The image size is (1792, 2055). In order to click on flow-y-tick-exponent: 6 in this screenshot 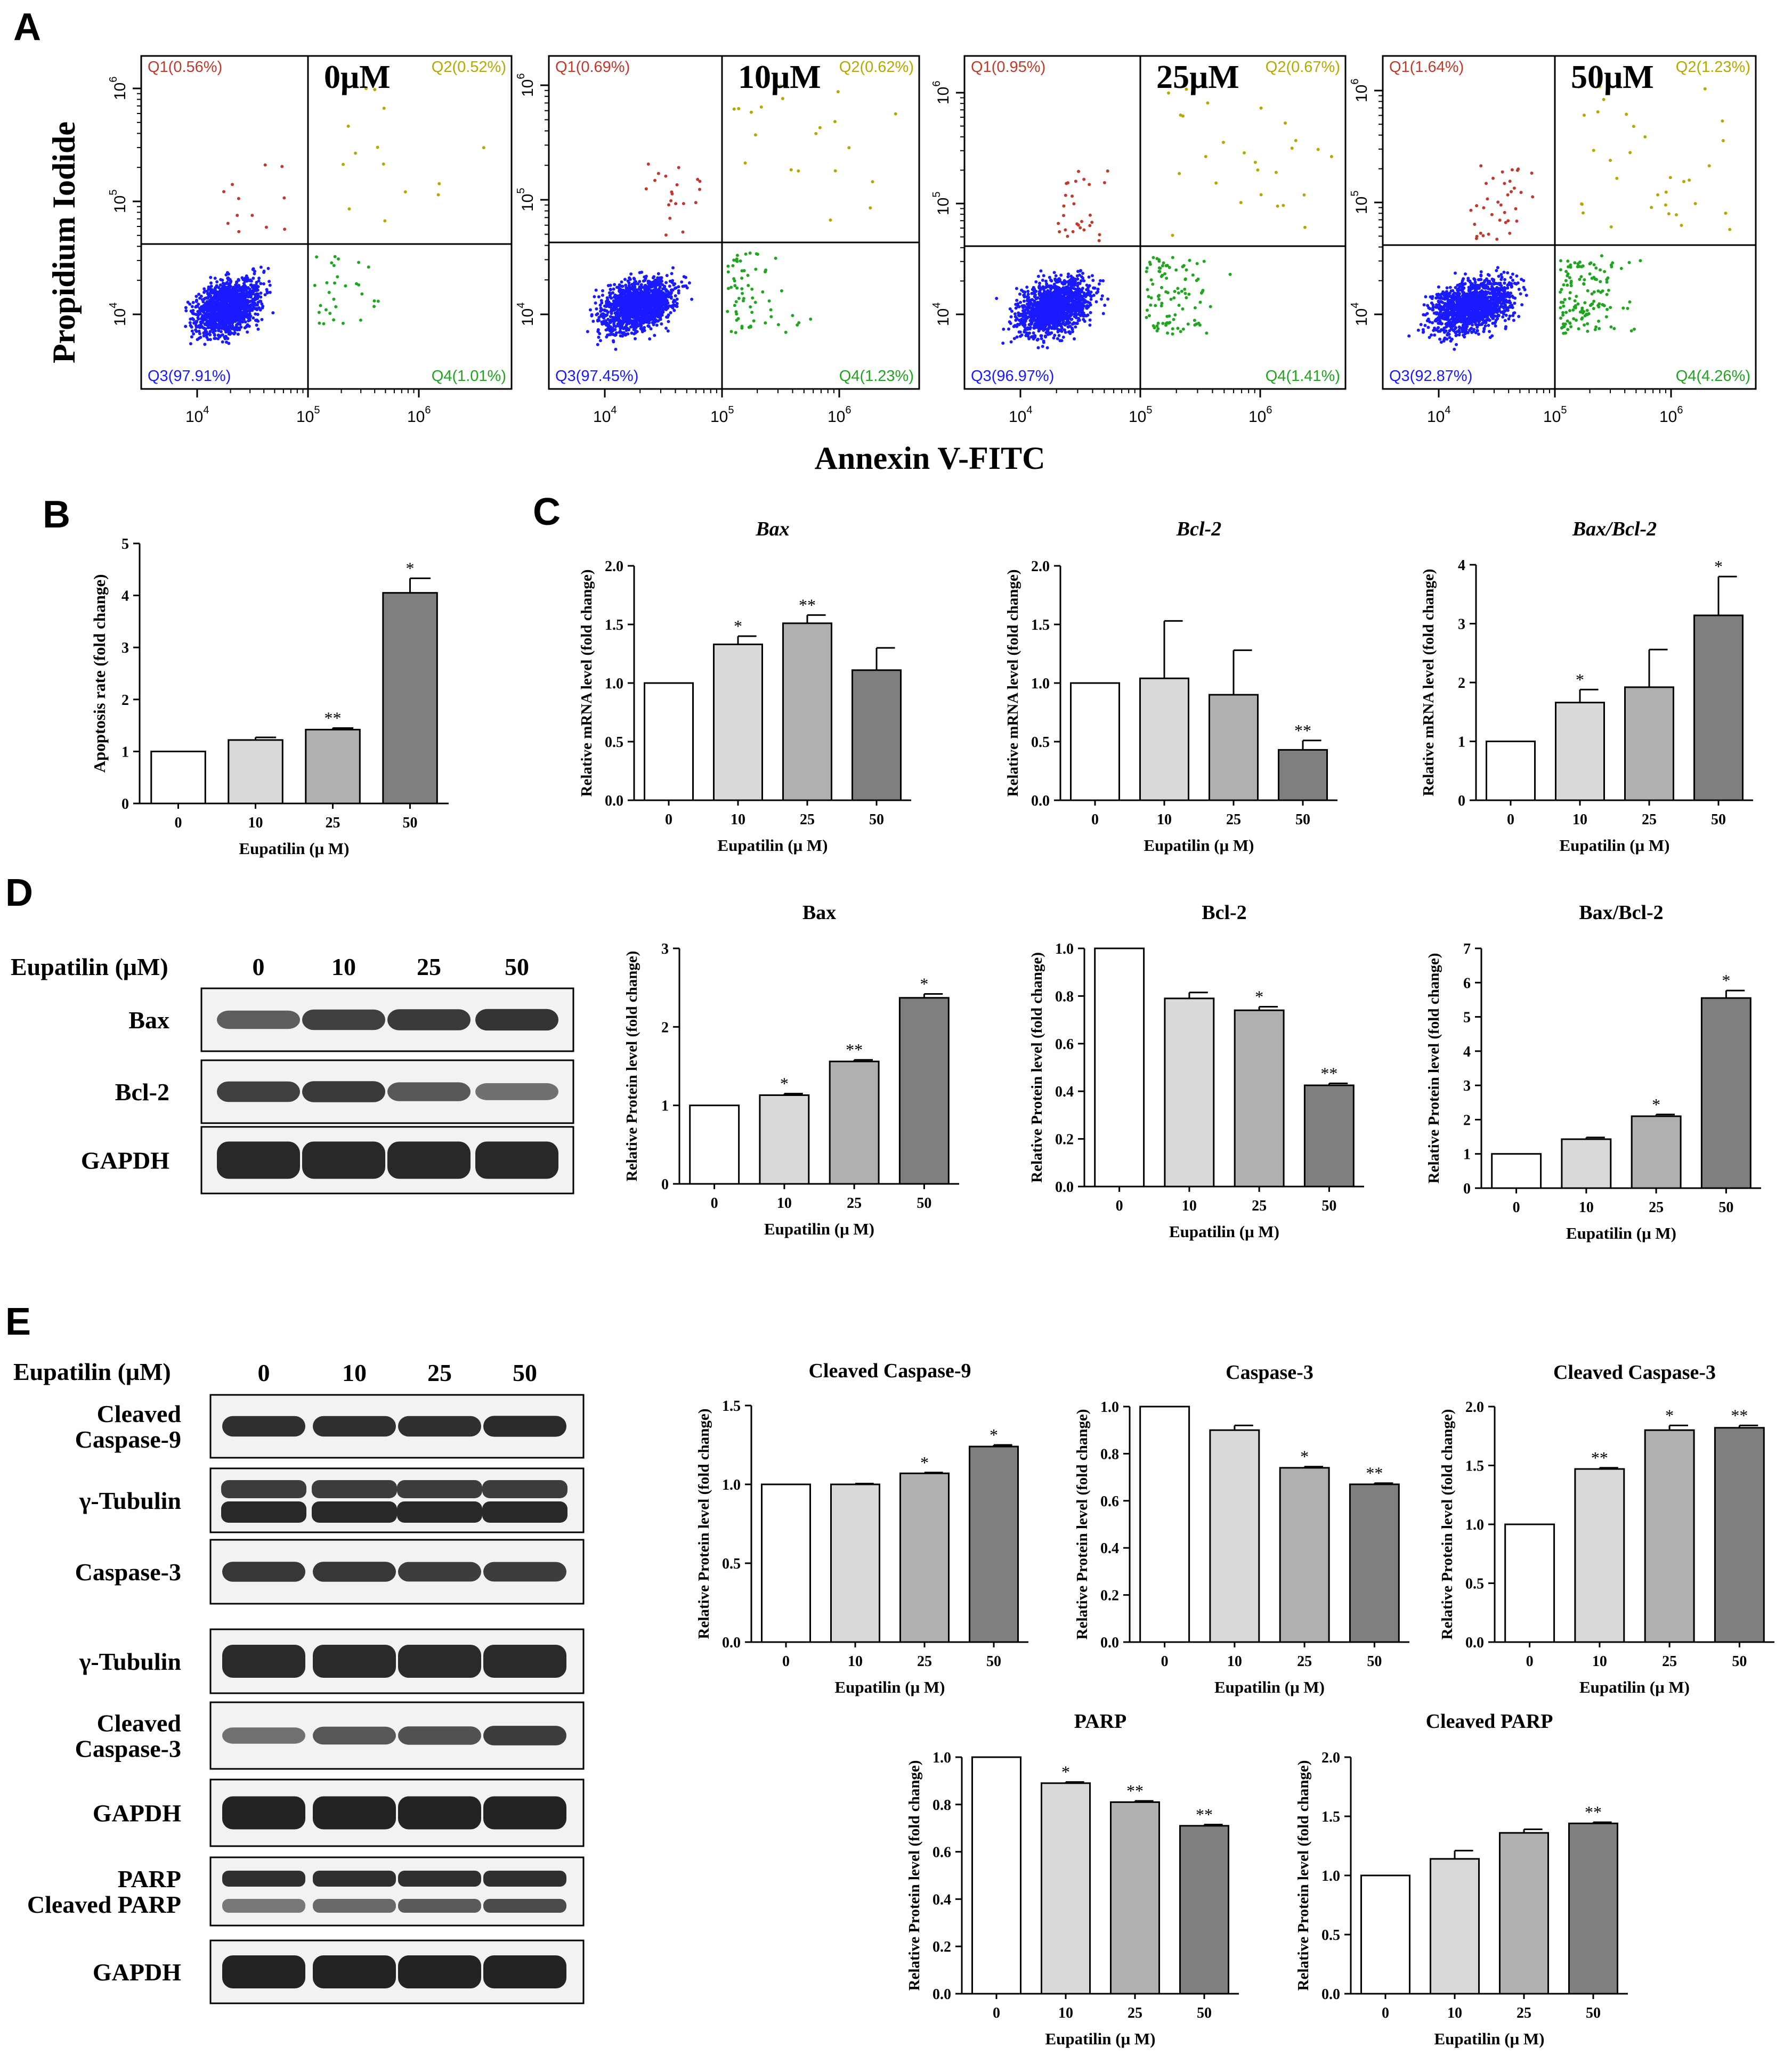, I will do `click(937, 84)`.